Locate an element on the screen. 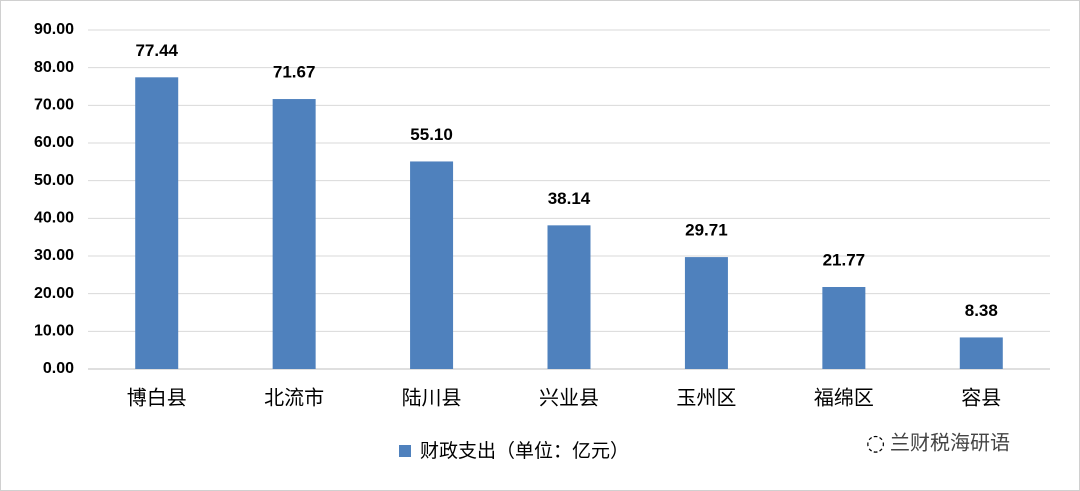  legend-swatch is located at coordinates (405, 451).